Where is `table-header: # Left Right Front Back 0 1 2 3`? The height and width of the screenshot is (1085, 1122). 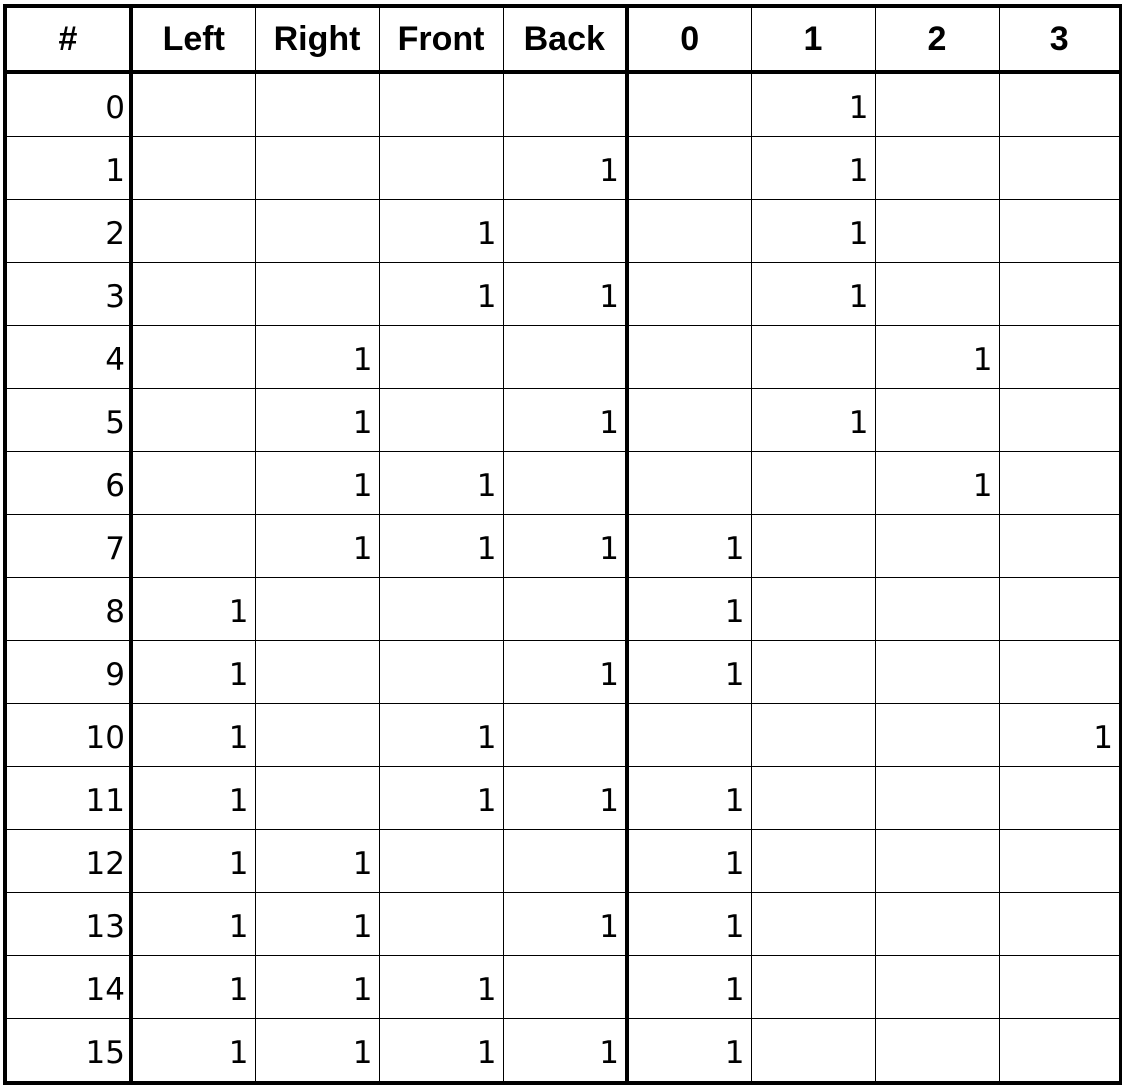
table-header: # Left Right Front Back 0 1 2 3 is located at coordinates (563, 39).